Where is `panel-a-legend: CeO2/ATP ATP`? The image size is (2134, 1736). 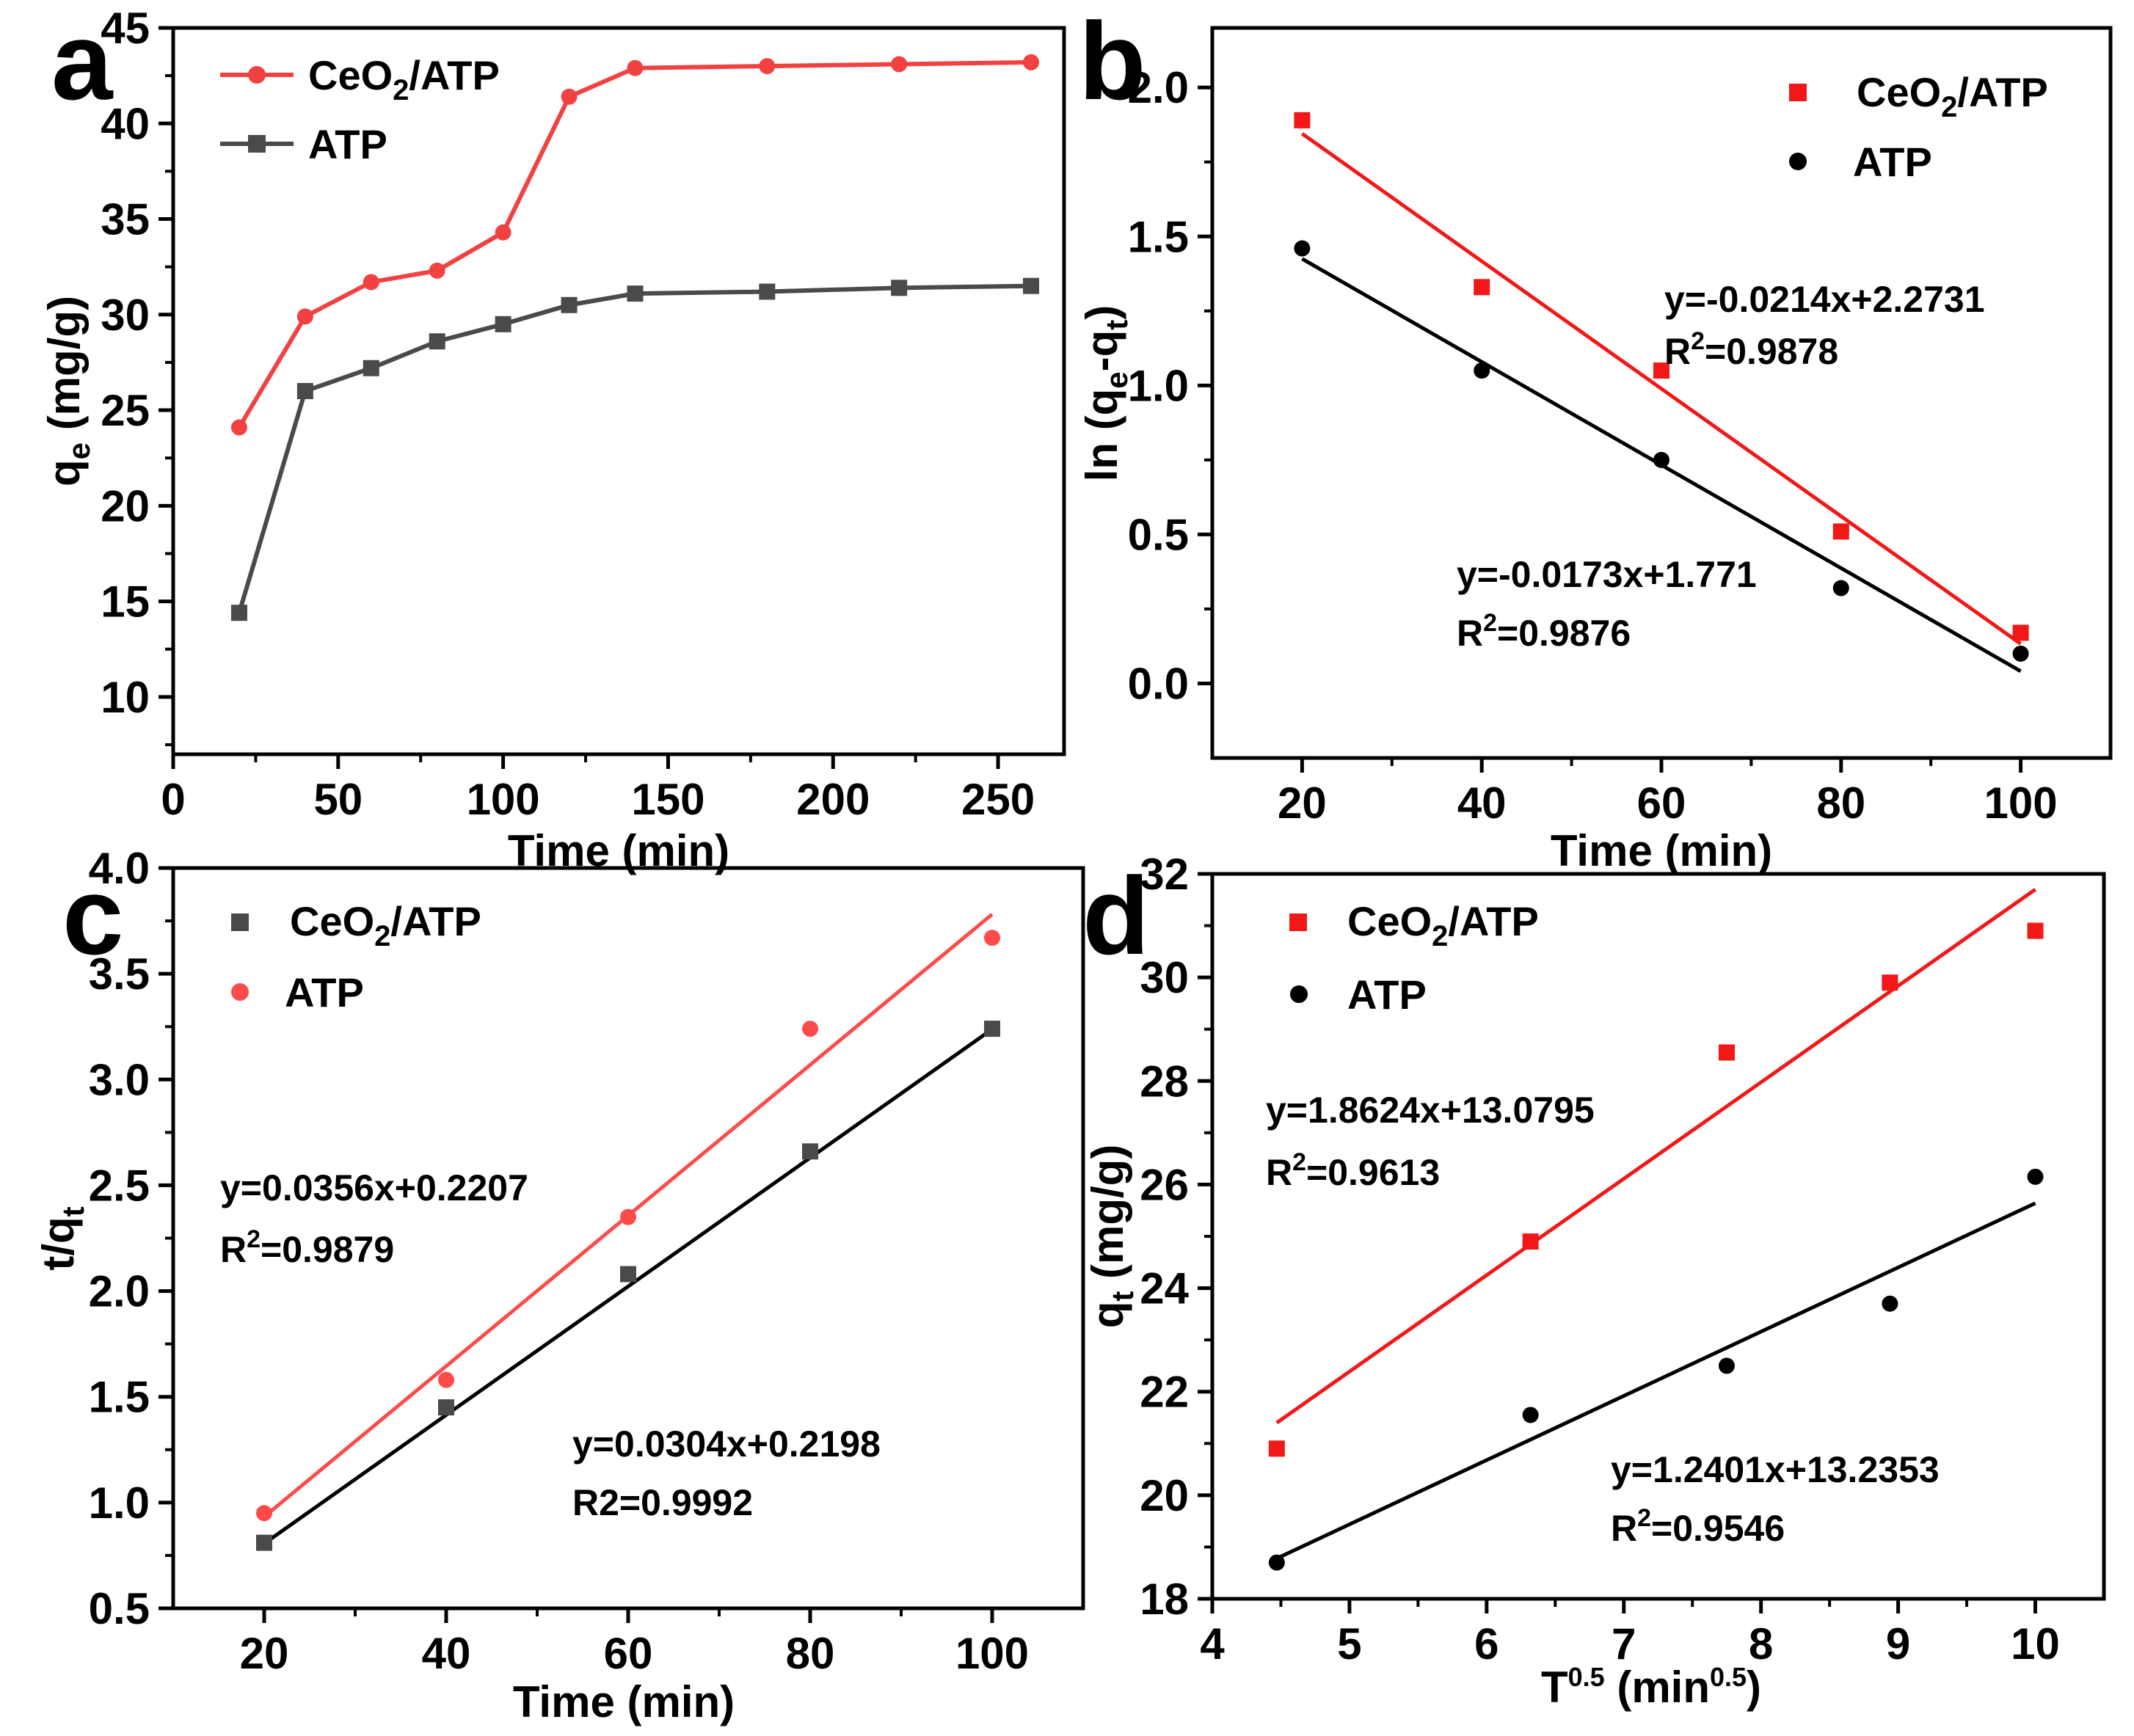 panel-a-legend: CeO2/ATP ATP is located at coordinates (360, 109).